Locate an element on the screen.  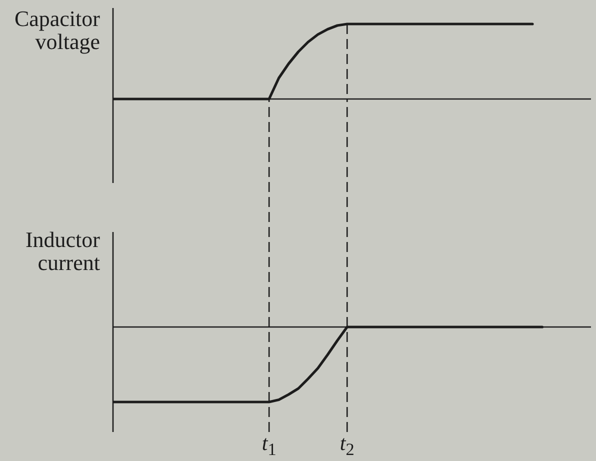
y-axis-title: Inductor current is located at coordinates (62, 251).